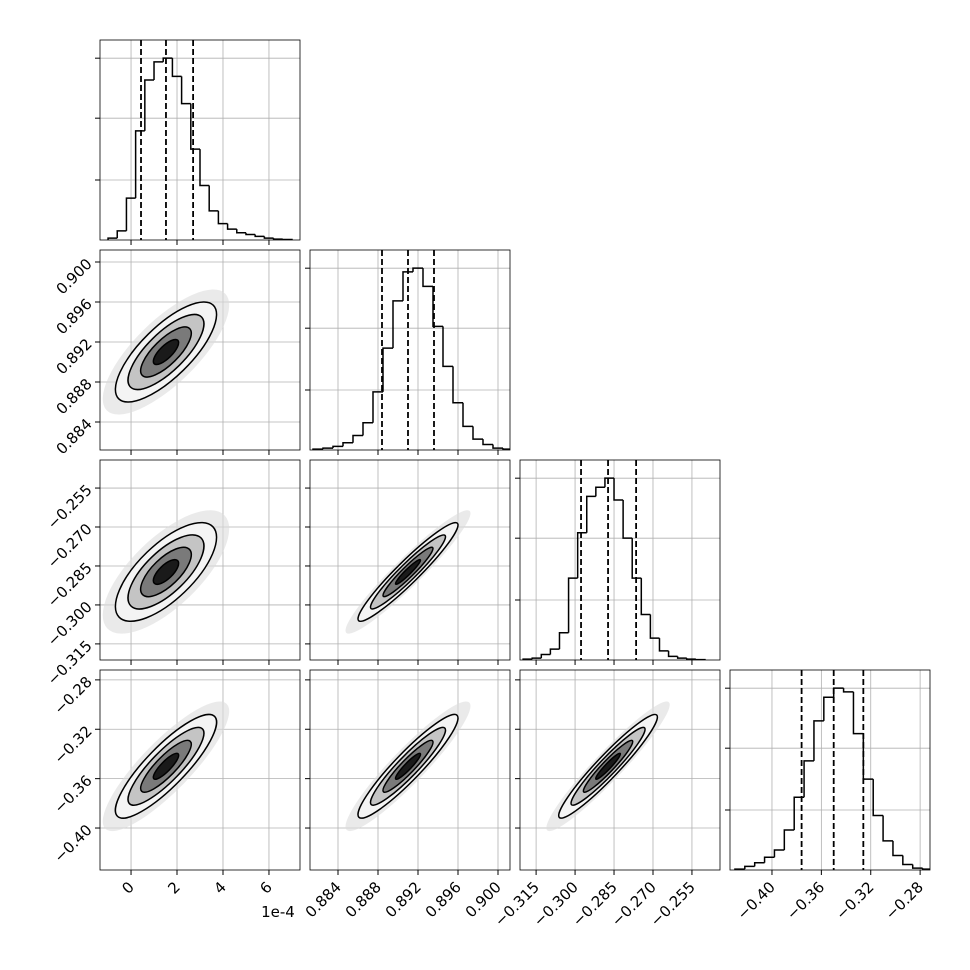  Describe the element at coordinates (173, 887) in the screenshot. I see `x-tick-label: 2` at that location.